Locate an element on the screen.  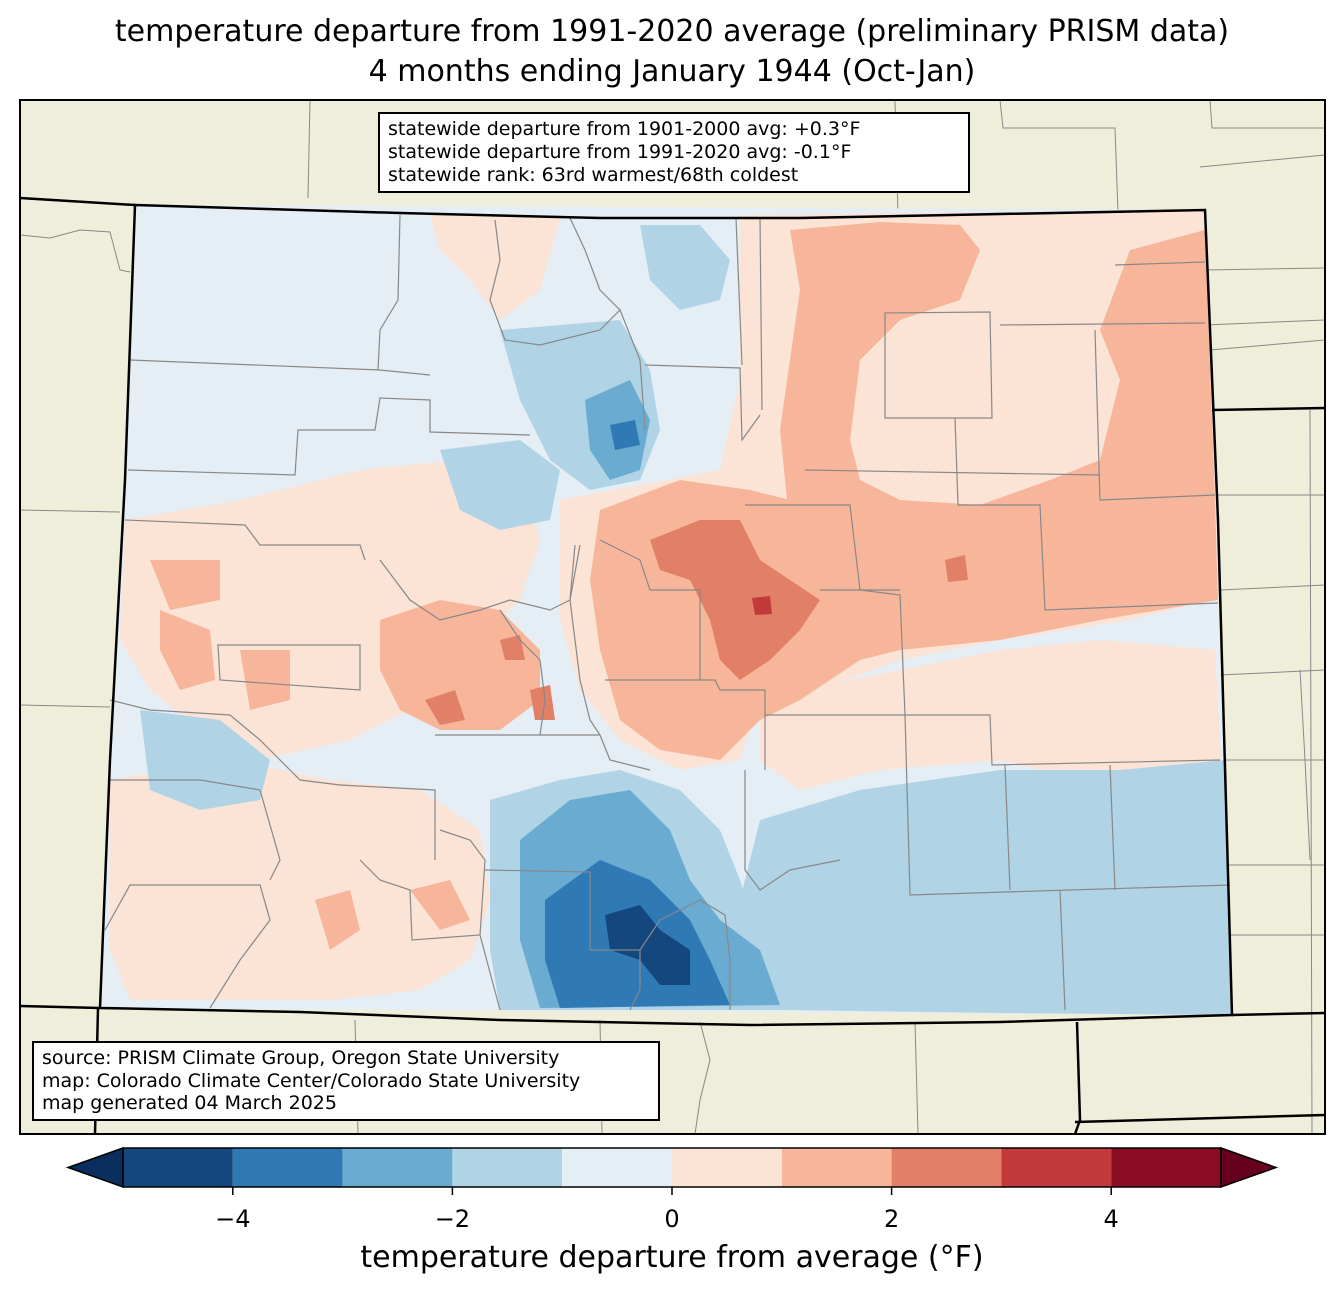
colorbar-tick-label: 4 is located at coordinates (1111, 1219).